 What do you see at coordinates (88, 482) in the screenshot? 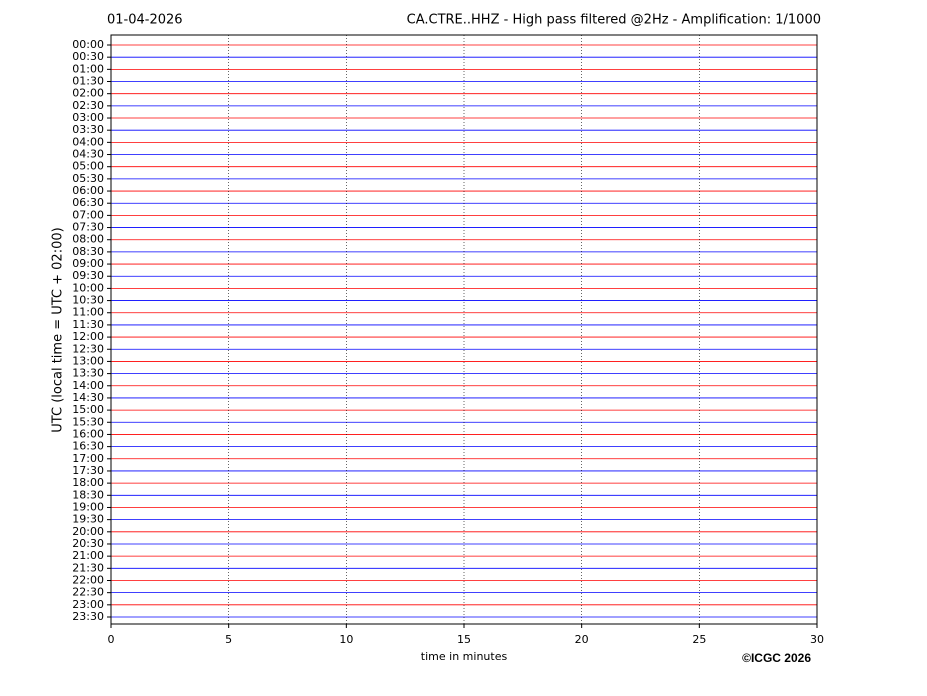
I see `y-tick-label: 18:00` at bounding box center [88, 482].